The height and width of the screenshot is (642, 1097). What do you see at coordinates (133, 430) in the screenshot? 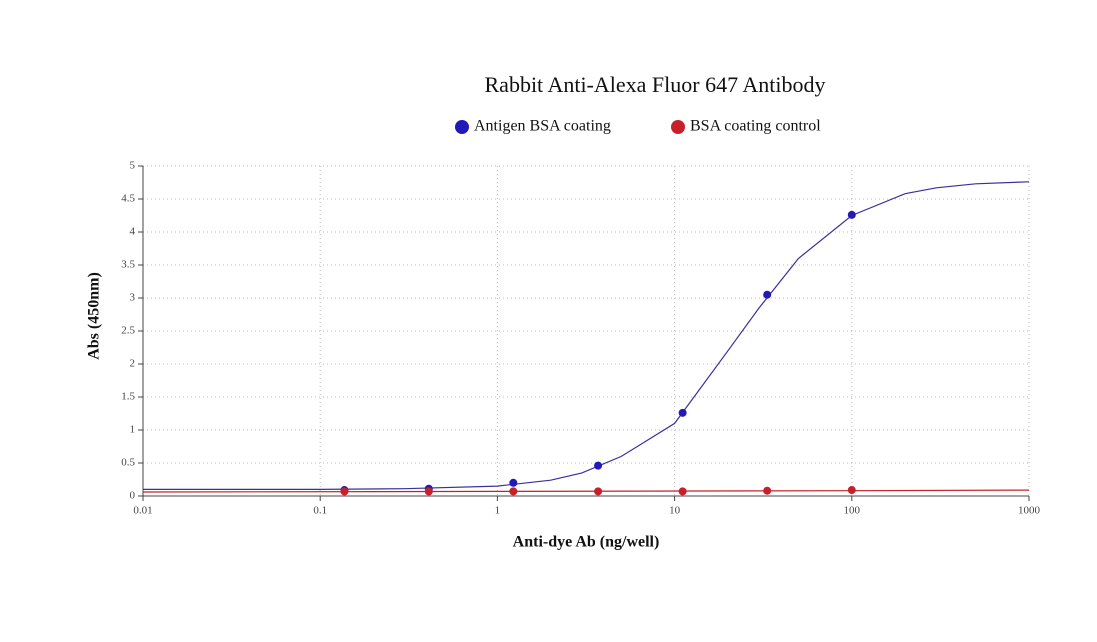
I see `y-tick-label: 1` at bounding box center [133, 430].